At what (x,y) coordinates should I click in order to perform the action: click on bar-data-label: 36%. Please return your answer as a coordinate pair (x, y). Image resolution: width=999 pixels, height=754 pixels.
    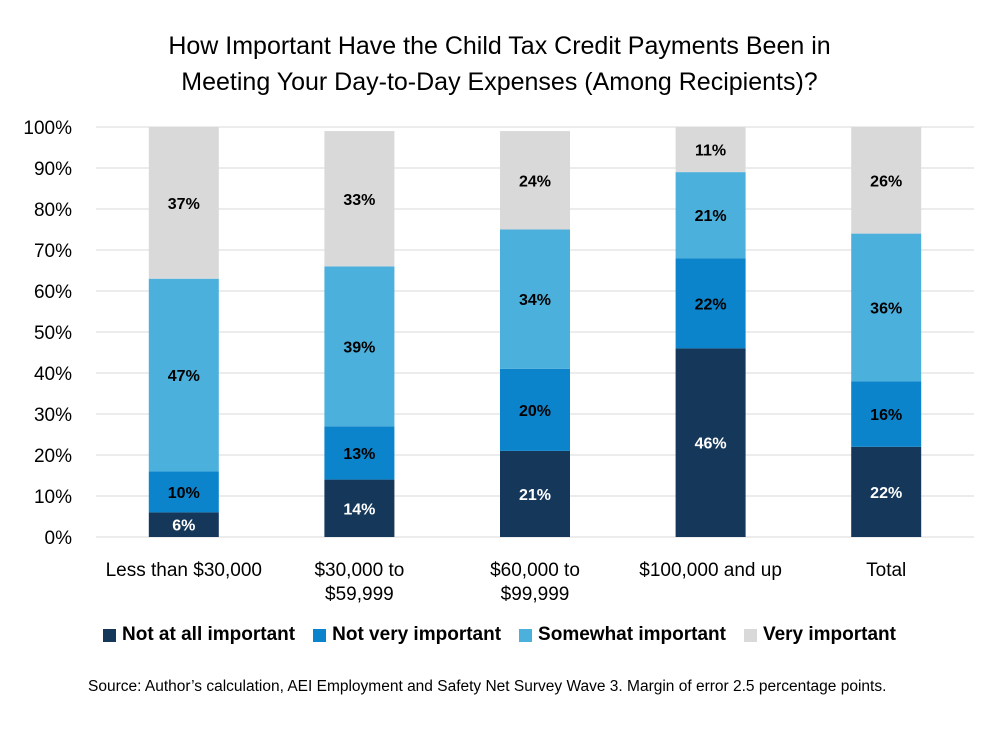
    Looking at the image, I should click on (886, 308).